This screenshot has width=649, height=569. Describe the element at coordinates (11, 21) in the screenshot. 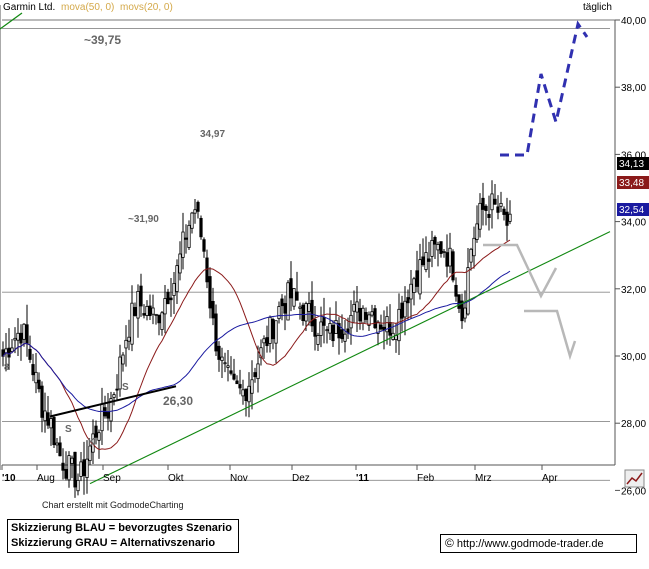

I see `top-left-trend-stub` at that location.